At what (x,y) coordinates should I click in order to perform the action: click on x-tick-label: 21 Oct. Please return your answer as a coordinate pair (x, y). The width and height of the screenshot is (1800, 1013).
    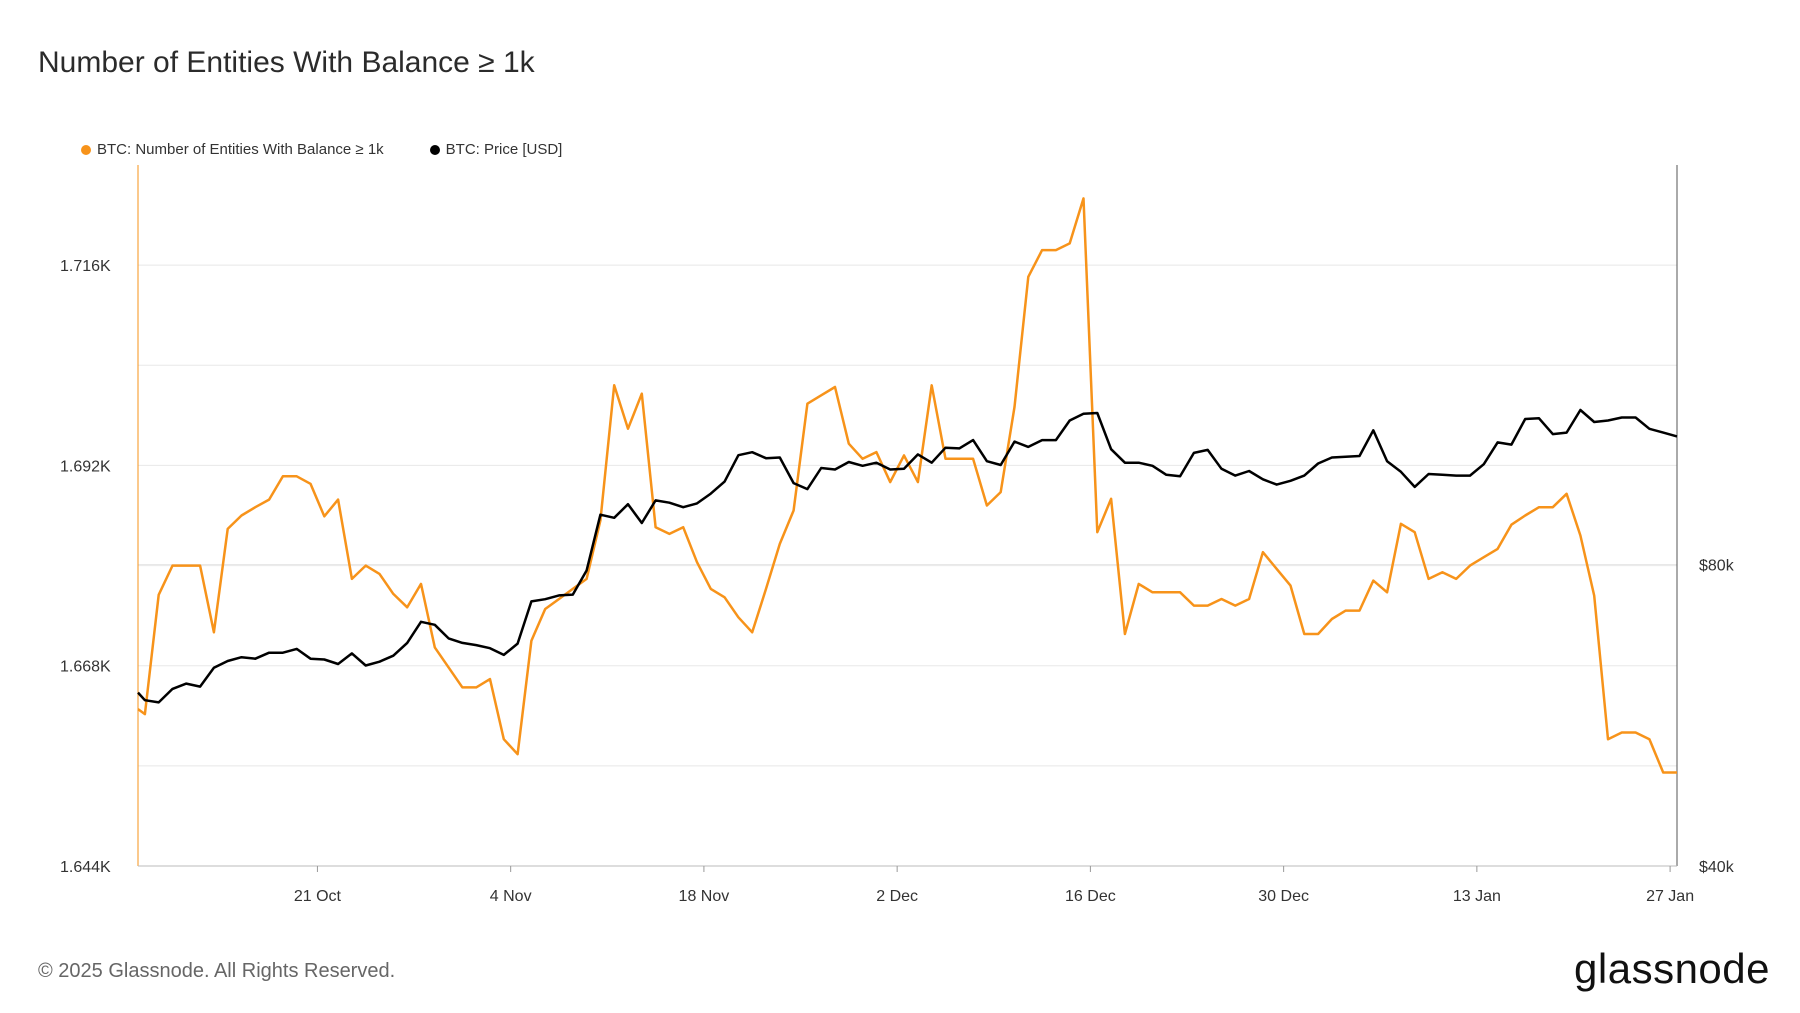
    Looking at the image, I should click on (318, 896).